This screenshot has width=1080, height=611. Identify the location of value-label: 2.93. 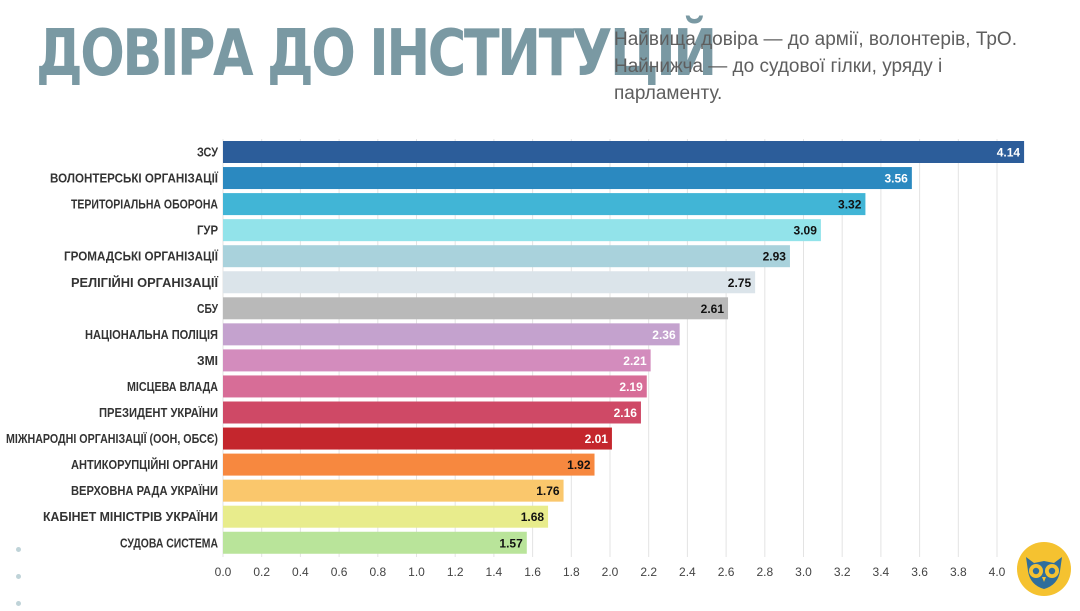
(775, 257).